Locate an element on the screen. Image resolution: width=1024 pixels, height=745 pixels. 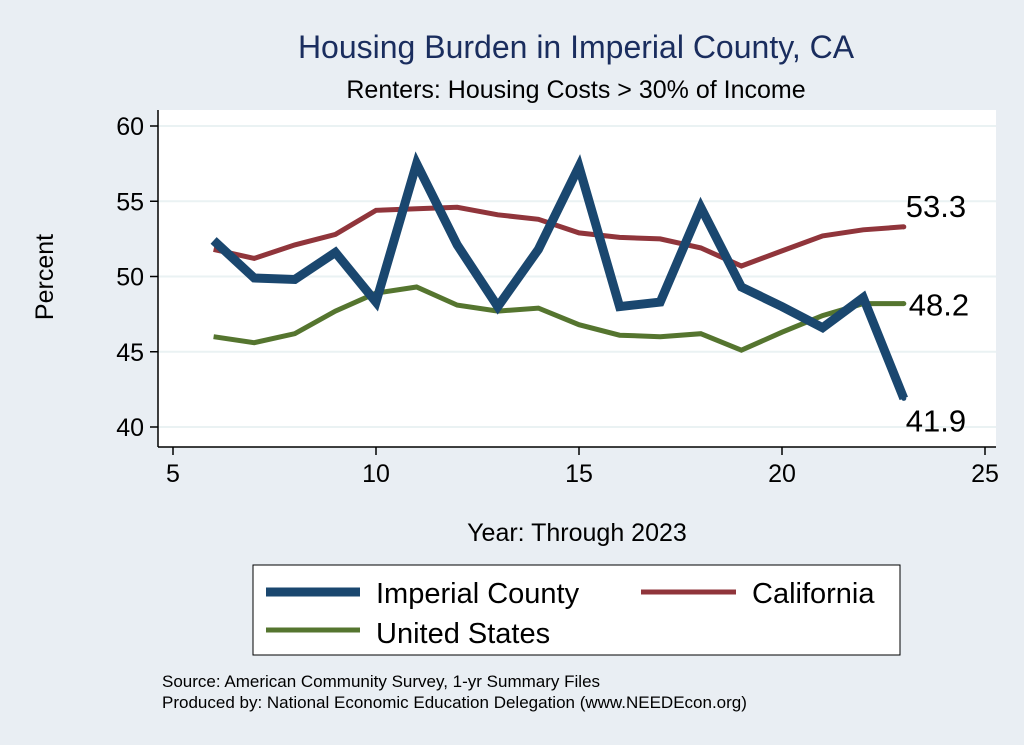
series-line-california is located at coordinates (558, 236).